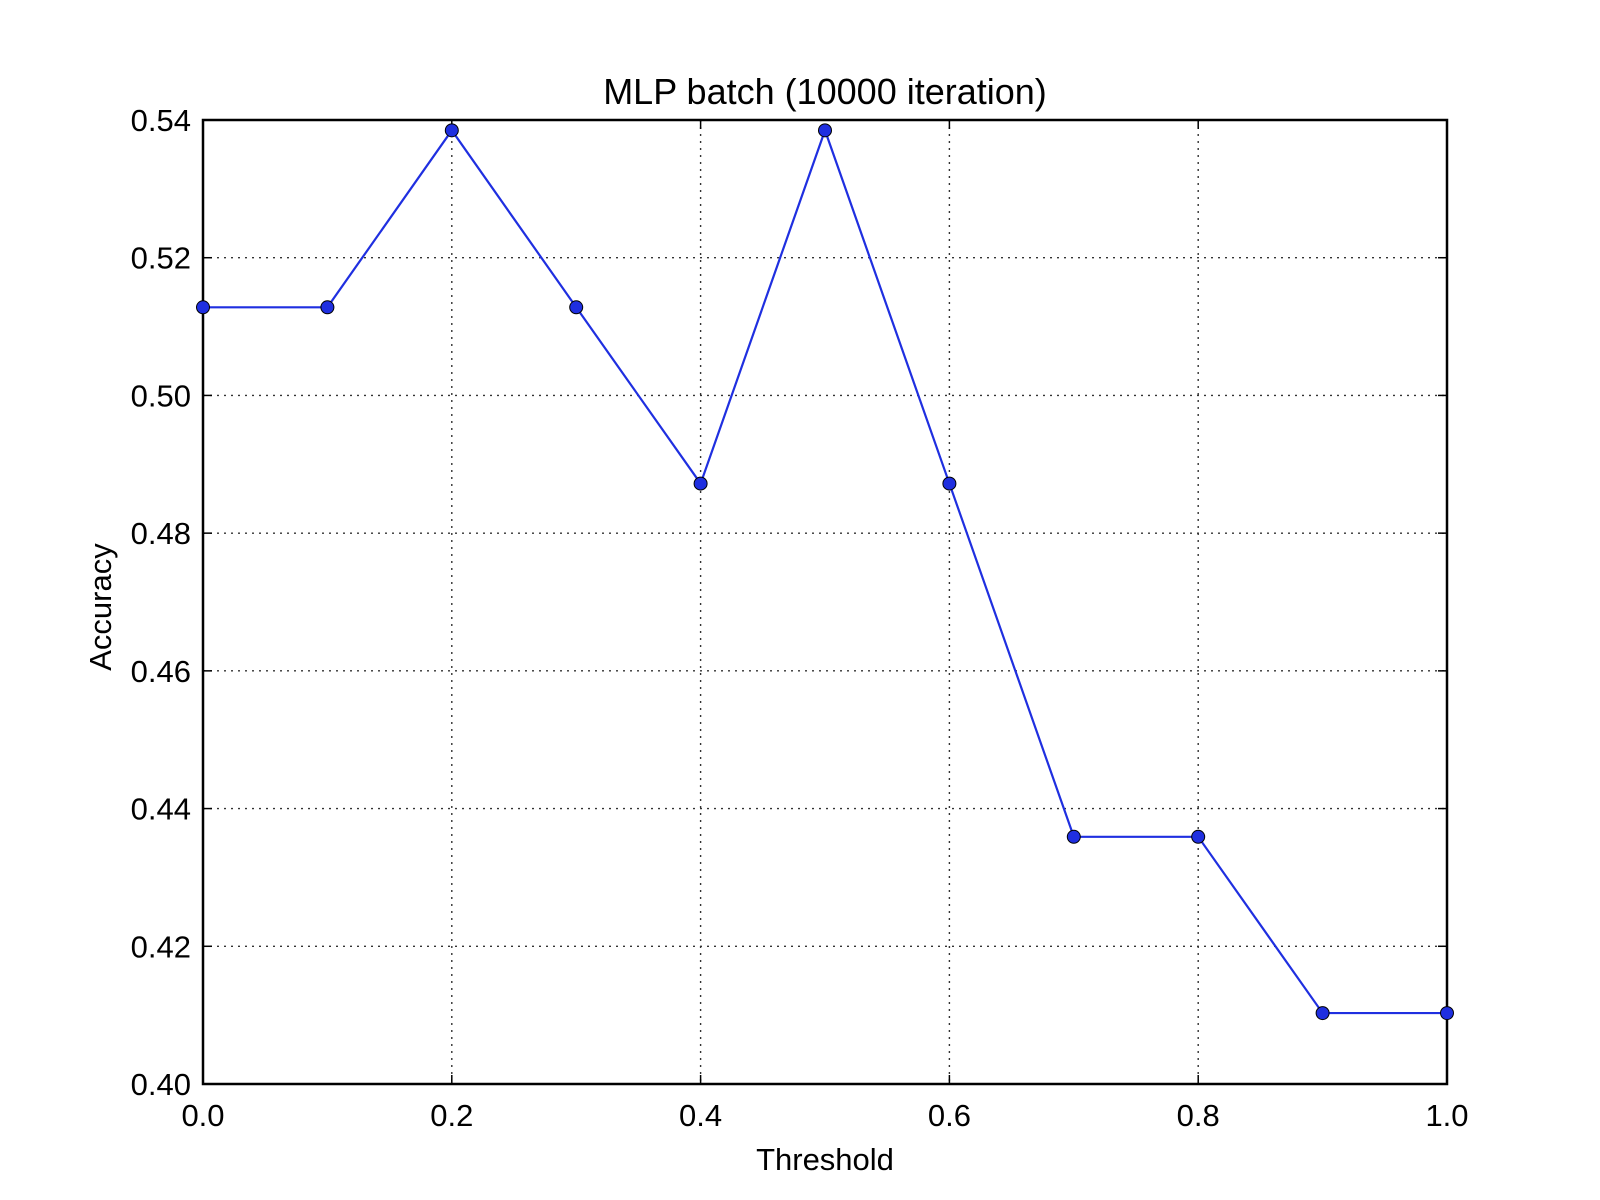 Image resolution: width=1600 pixels, height=1200 pixels. What do you see at coordinates (202, 1115) in the screenshot?
I see `x-tick-label: 0.0` at bounding box center [202, 1115].